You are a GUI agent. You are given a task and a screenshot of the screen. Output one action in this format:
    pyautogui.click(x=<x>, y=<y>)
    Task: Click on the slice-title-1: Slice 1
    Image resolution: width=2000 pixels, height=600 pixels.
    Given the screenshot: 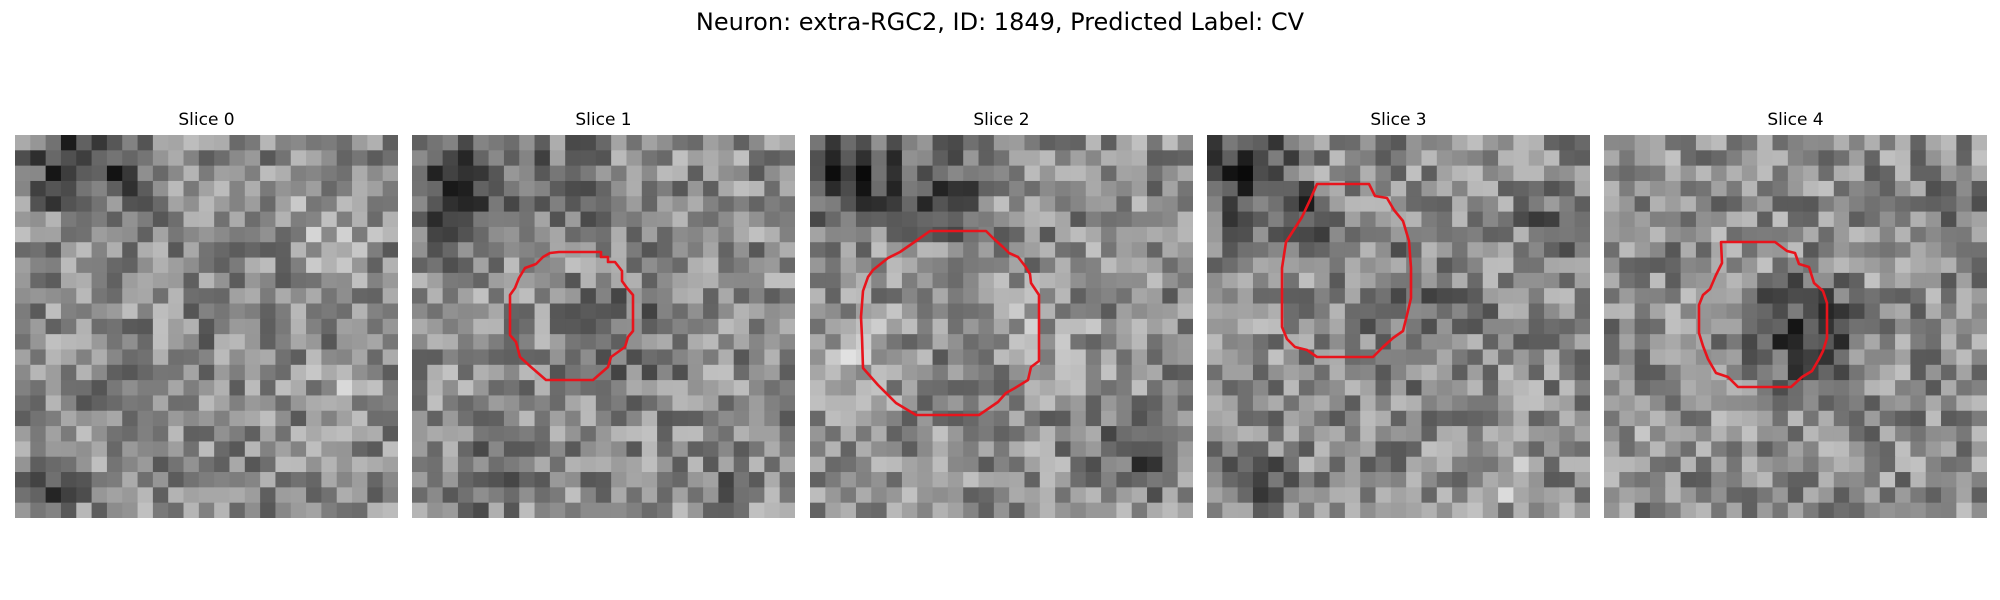 What is the action you would take?
    pyautogui.click(x=603, y=120)
    